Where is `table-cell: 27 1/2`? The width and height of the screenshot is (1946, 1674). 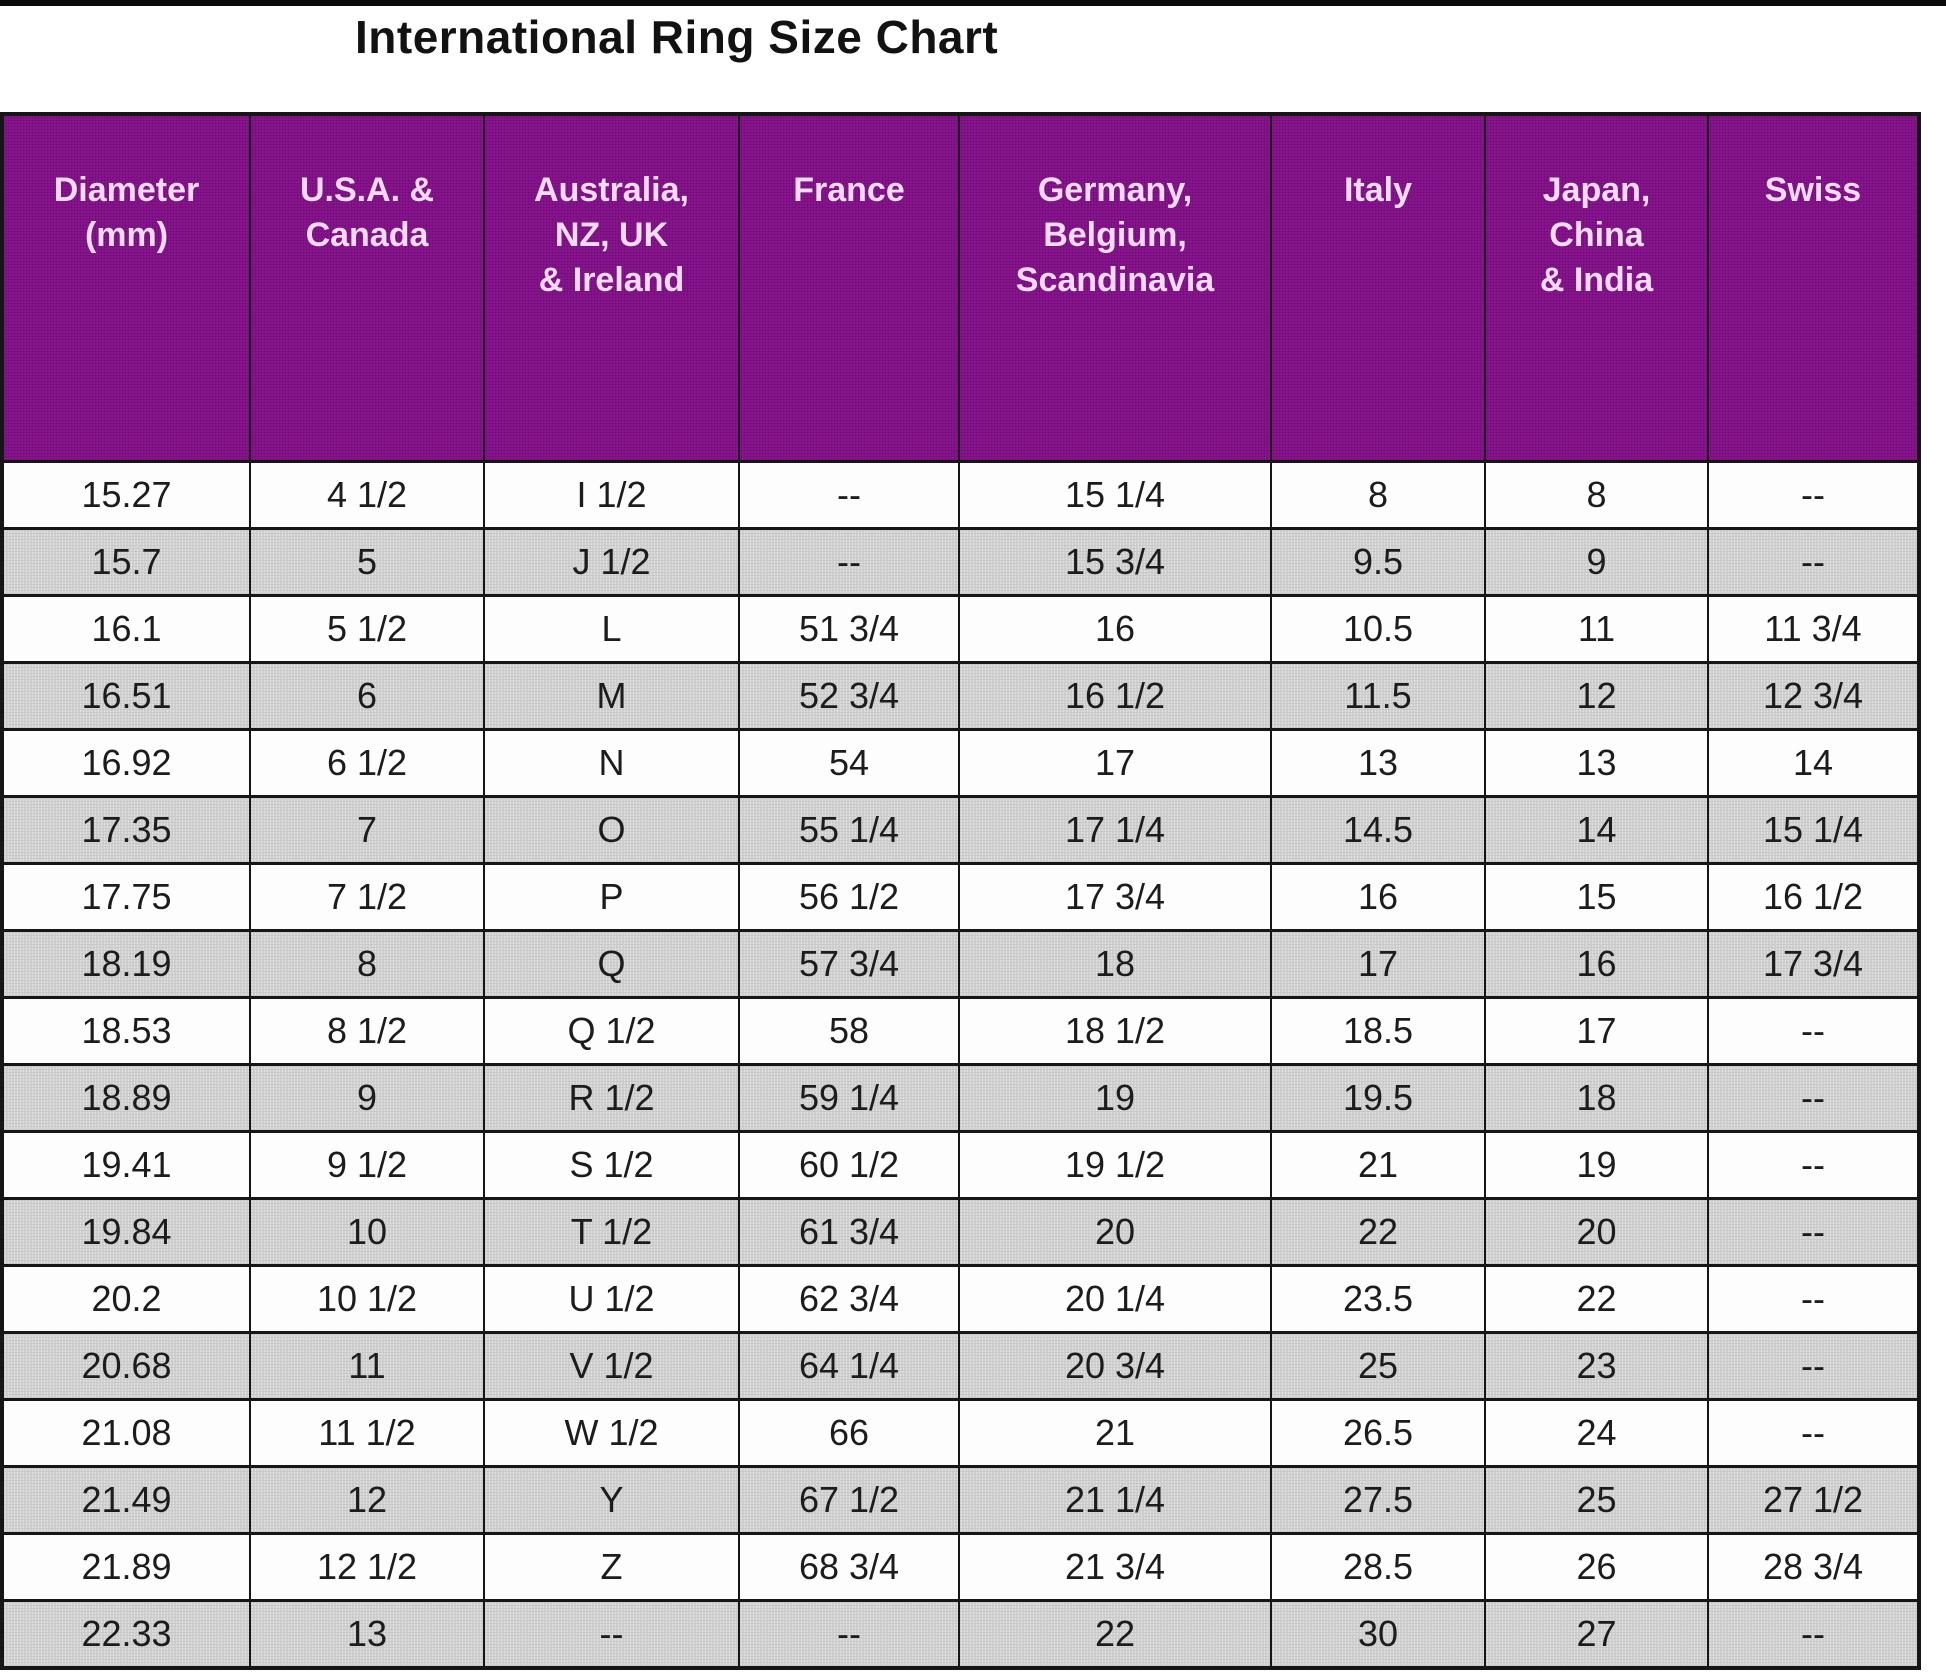
table-cell: 27 1/2 is located at coordinates (1813, 1500).